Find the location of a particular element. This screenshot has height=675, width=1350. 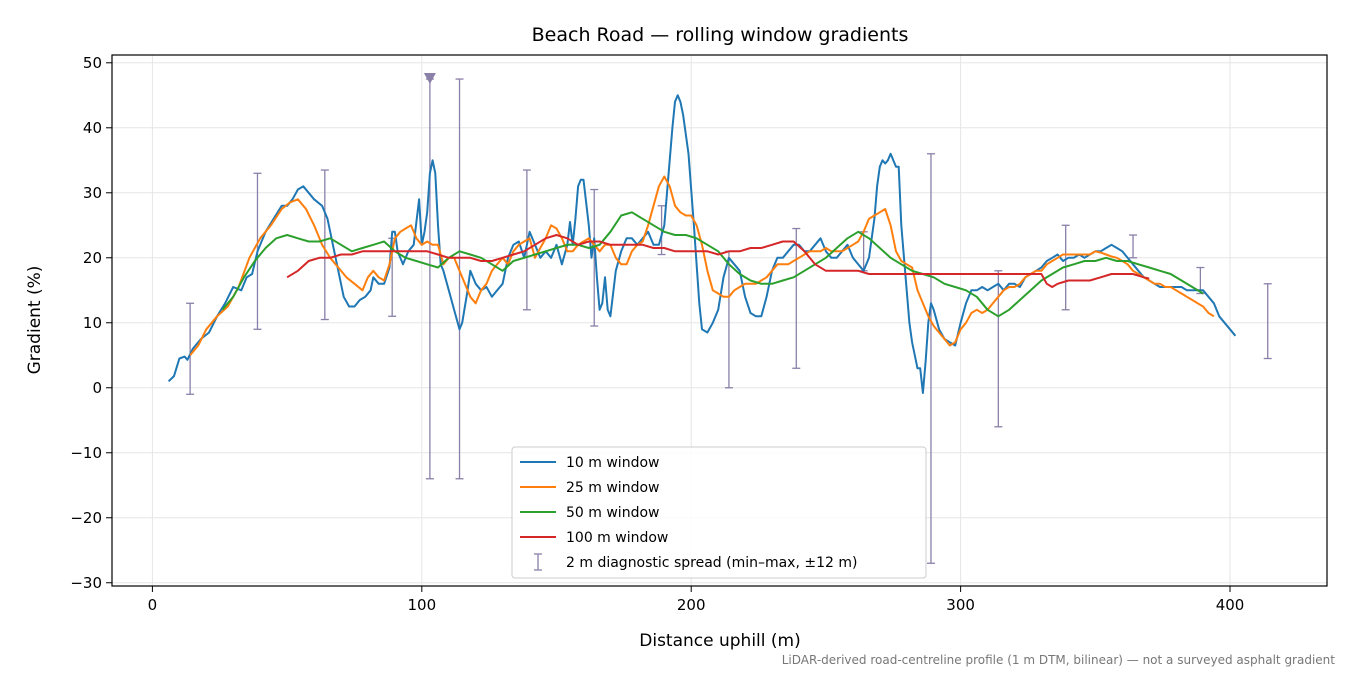

x-tick-label: 0 is located at coordinates (153, 605).